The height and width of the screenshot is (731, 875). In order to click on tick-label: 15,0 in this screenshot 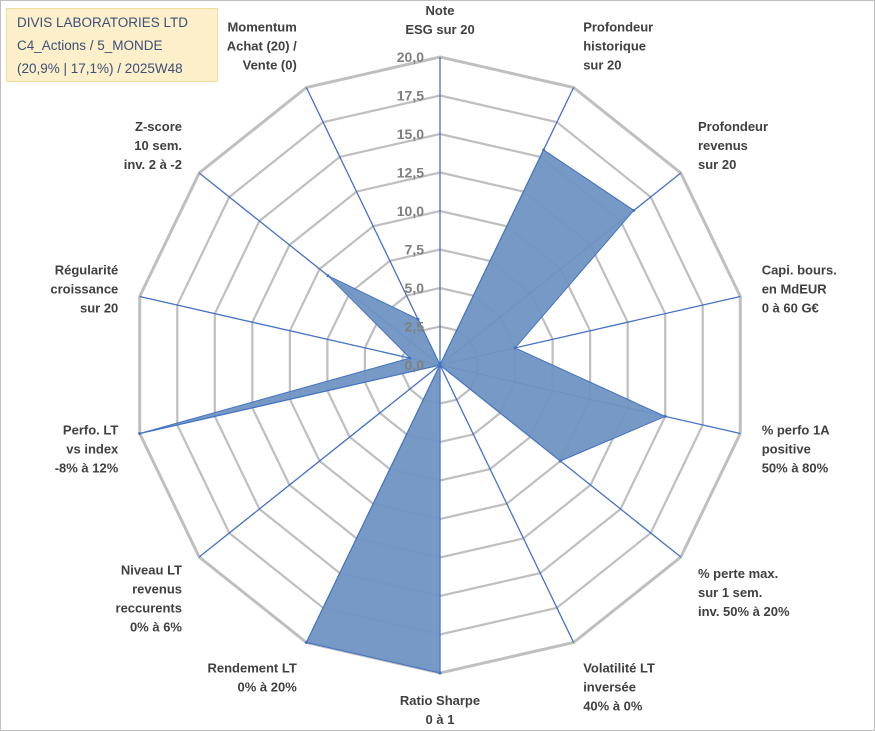, I will do `click(410, 134)`.